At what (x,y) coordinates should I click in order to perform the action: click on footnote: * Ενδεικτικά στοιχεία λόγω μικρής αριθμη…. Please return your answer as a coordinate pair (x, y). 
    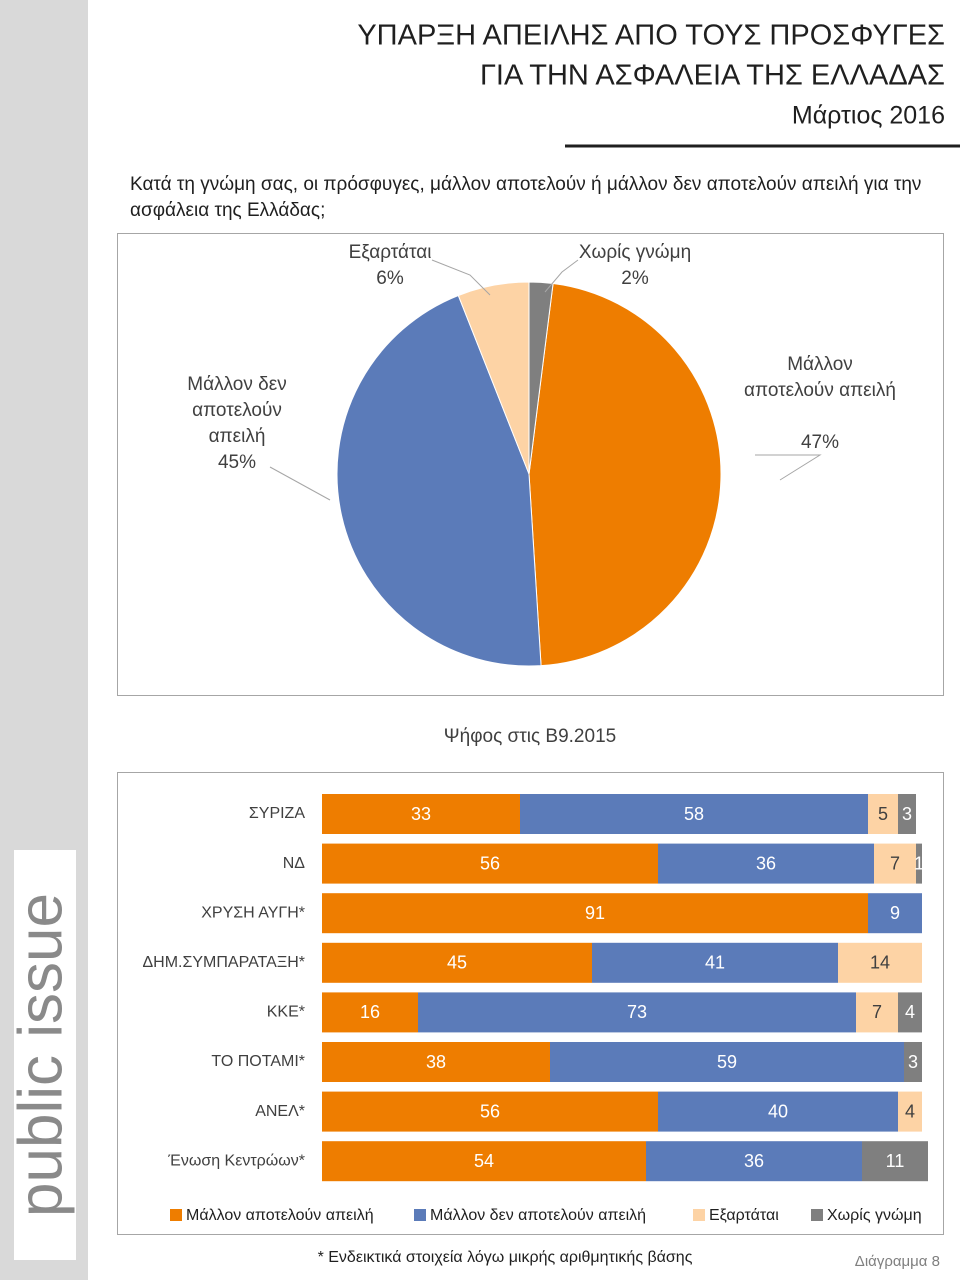
    Looking at the image, I should click on (505, 1257).